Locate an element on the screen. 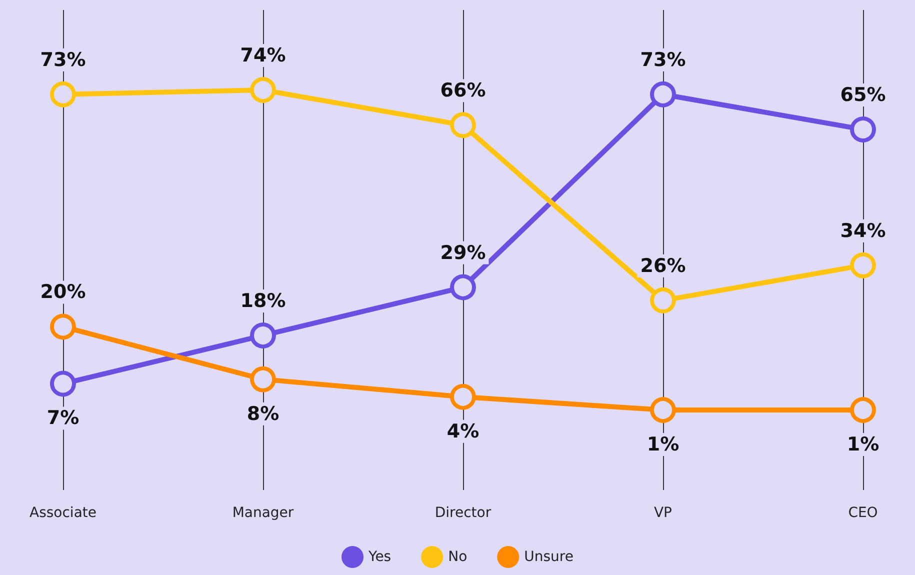 This screenshot has width=915, height=575. x-tick-label: Manager is located at coordinates (263, 513).